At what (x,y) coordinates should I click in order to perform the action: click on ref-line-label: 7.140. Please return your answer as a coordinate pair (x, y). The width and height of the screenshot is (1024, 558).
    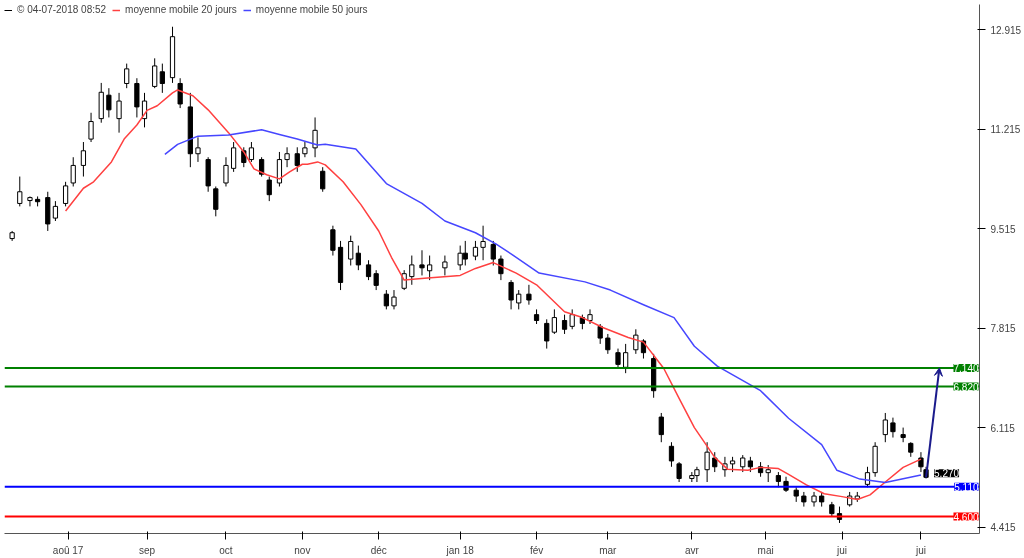
    Looking at the image, I should click on (966, 368).